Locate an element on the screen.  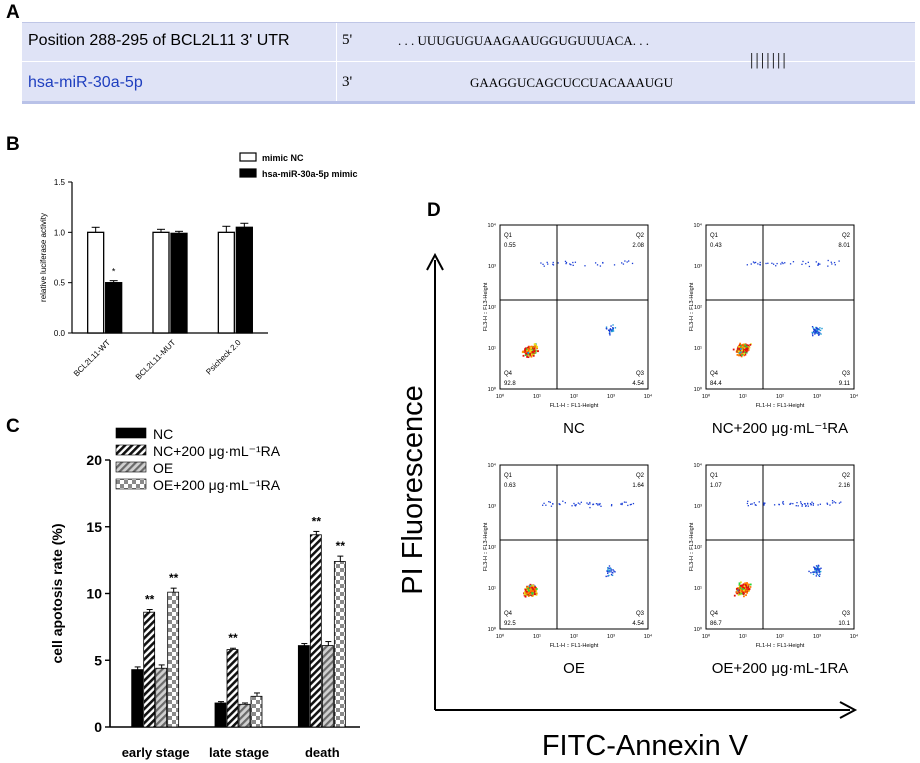
q2-label: Q2 is located at coordinates (640, 476).